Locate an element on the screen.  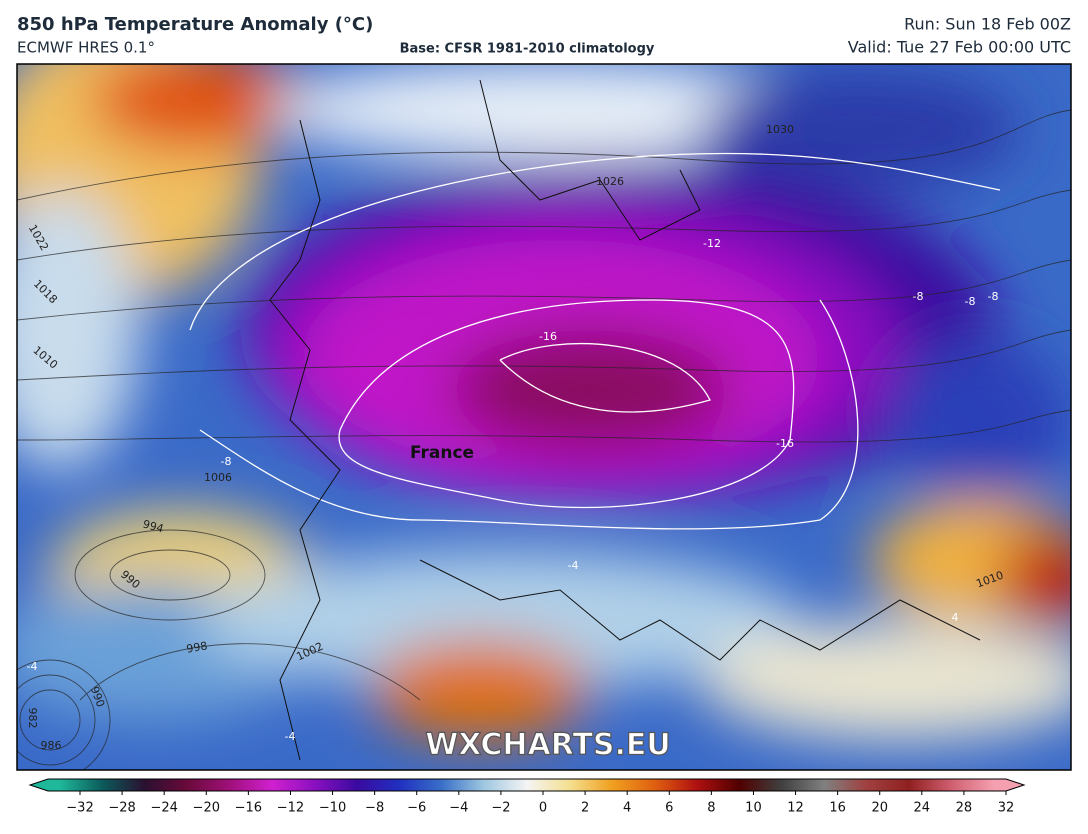
colorbar-tick-label: 0 is located at coordinates (543, 808).